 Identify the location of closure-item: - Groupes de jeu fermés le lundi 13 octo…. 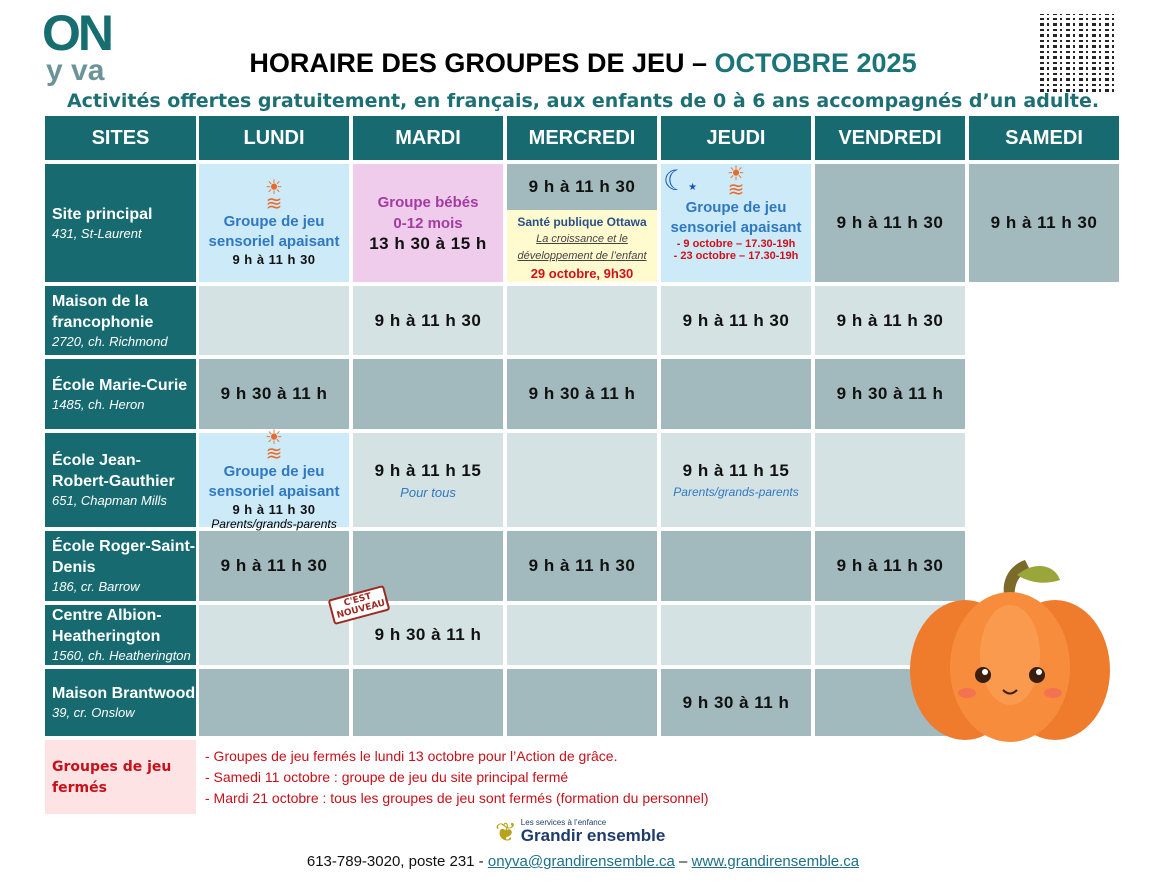
(411, 756).